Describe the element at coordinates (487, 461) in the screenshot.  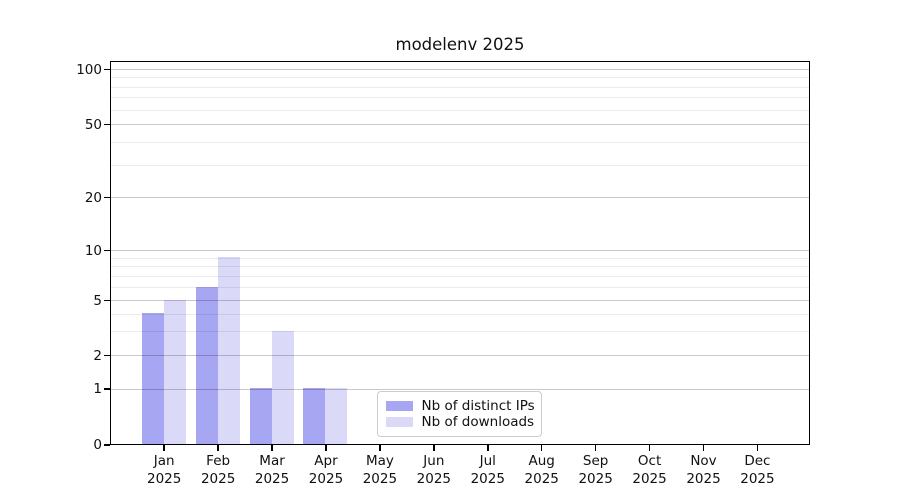
I see `x-tick-month: Jul` at that location.